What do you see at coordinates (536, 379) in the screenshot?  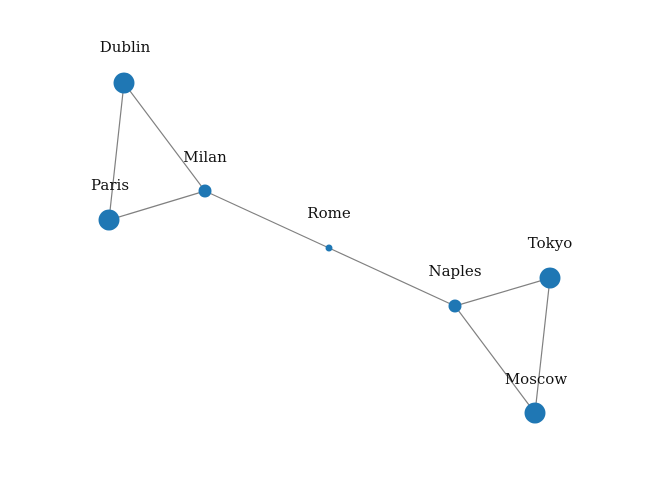 I see `node-label-moscow: Moscow` at bounding box center [536, 379].